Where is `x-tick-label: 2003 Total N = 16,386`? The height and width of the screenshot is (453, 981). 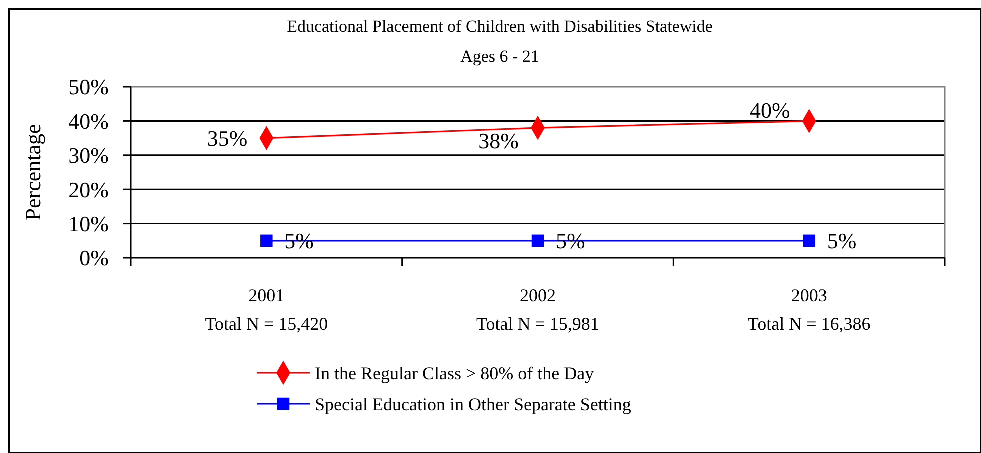
x-tick-label: 2003 Total N = 16,386 is located at coordinates (809, 309).